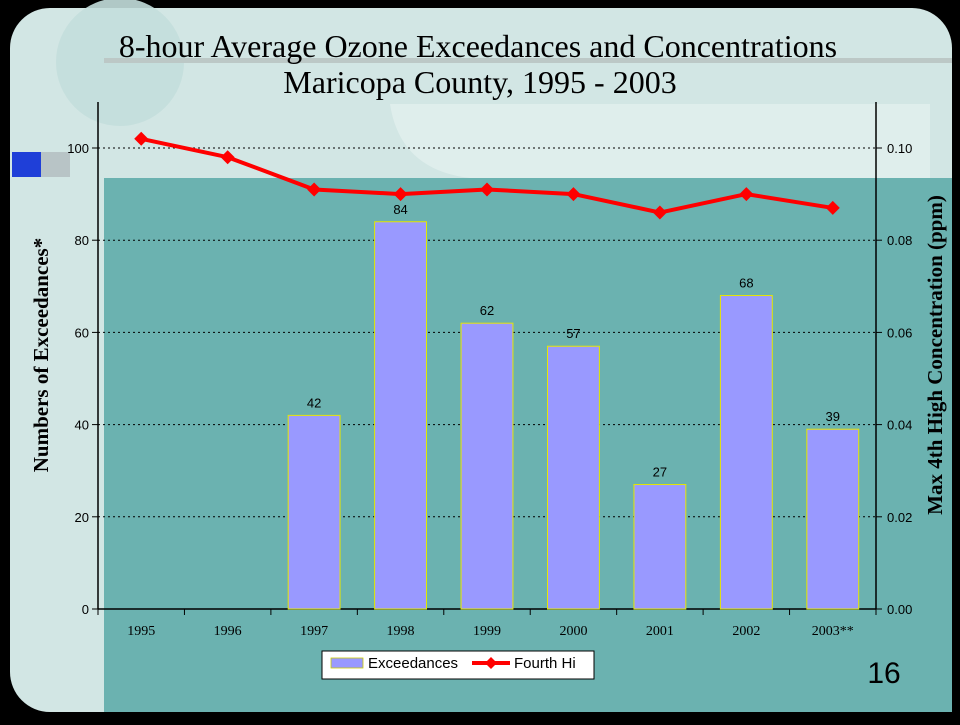  What do you see at coordinates (85, 609) in the screenshot?
I see `y-tick-label: 0` at bounding box center [85, 609].